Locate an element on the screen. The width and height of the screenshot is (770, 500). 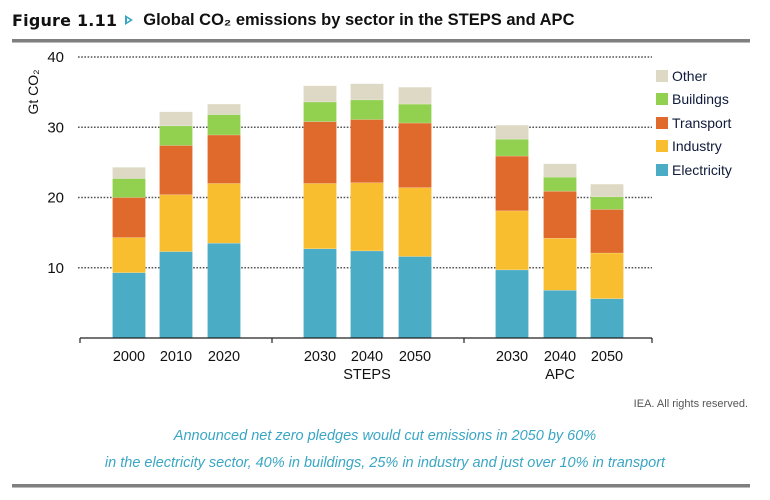
legend-item-other: Other is located at coordinates (694, 76).